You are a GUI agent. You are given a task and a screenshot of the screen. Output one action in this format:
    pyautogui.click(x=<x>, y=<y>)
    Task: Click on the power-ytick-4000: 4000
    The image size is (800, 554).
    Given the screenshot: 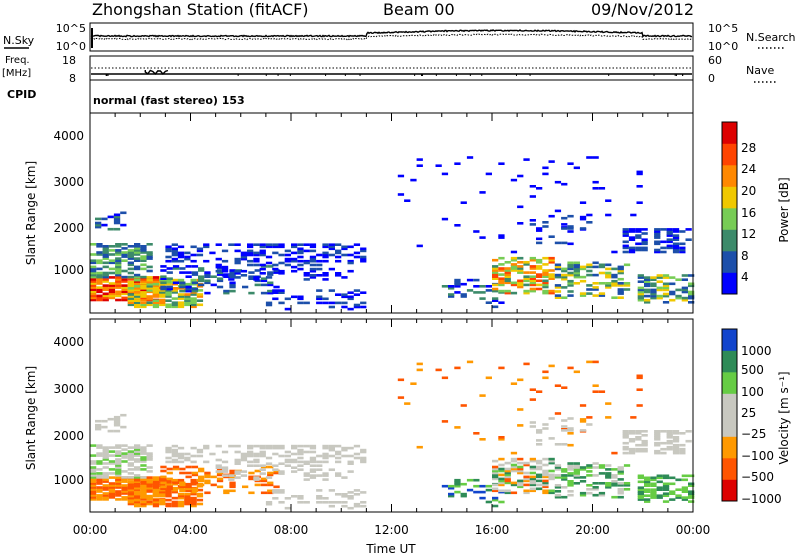 What is the action you would take?
    pyautogui.click(x=68, y=136)
    